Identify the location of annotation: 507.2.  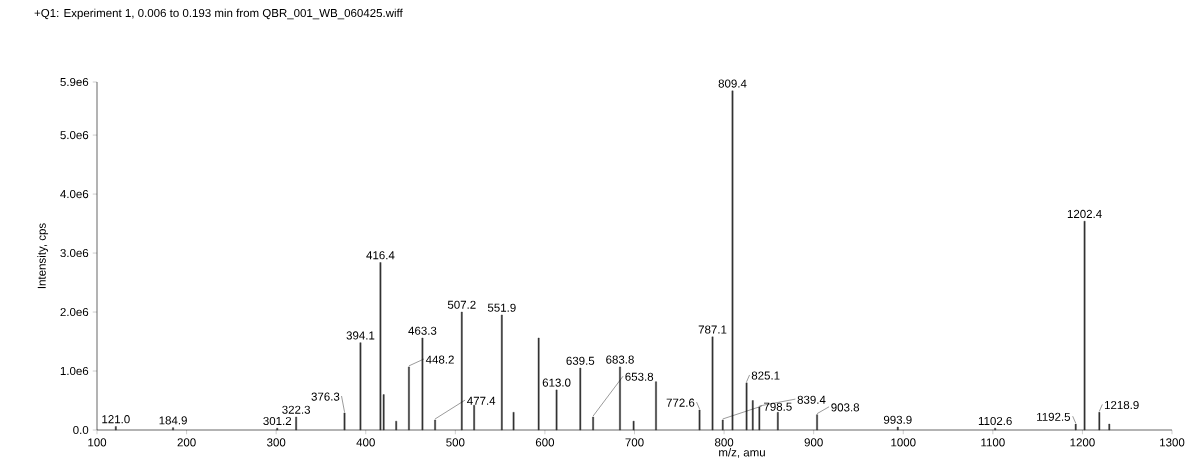
(461, 304).